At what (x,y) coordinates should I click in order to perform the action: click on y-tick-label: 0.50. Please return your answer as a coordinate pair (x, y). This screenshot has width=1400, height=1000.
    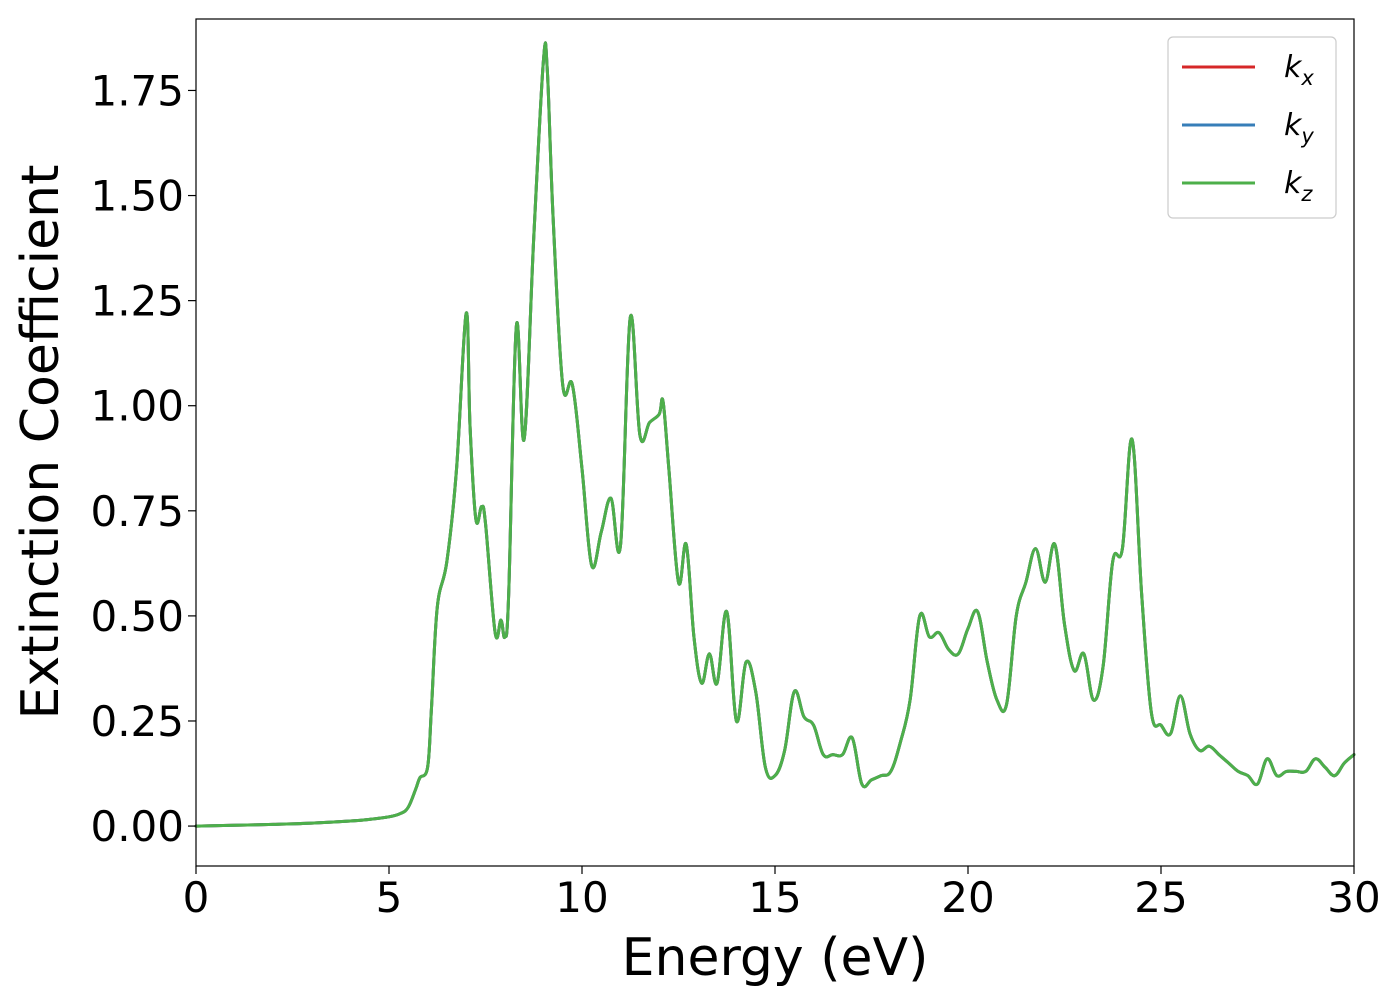
    Looking at the image, I should click on (137, 616).